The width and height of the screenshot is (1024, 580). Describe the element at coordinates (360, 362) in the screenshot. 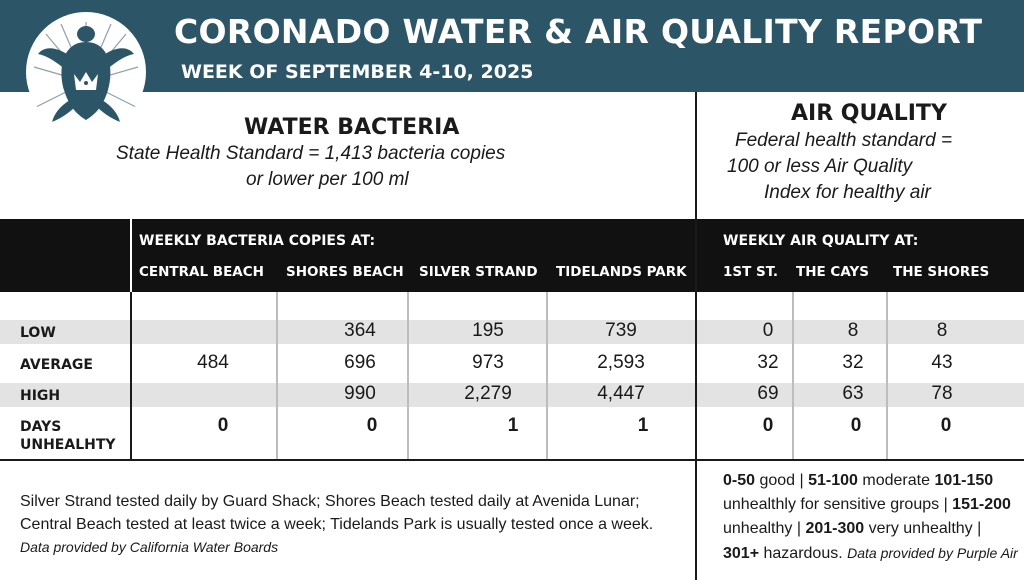

I see `table-cell: 696` at that location.